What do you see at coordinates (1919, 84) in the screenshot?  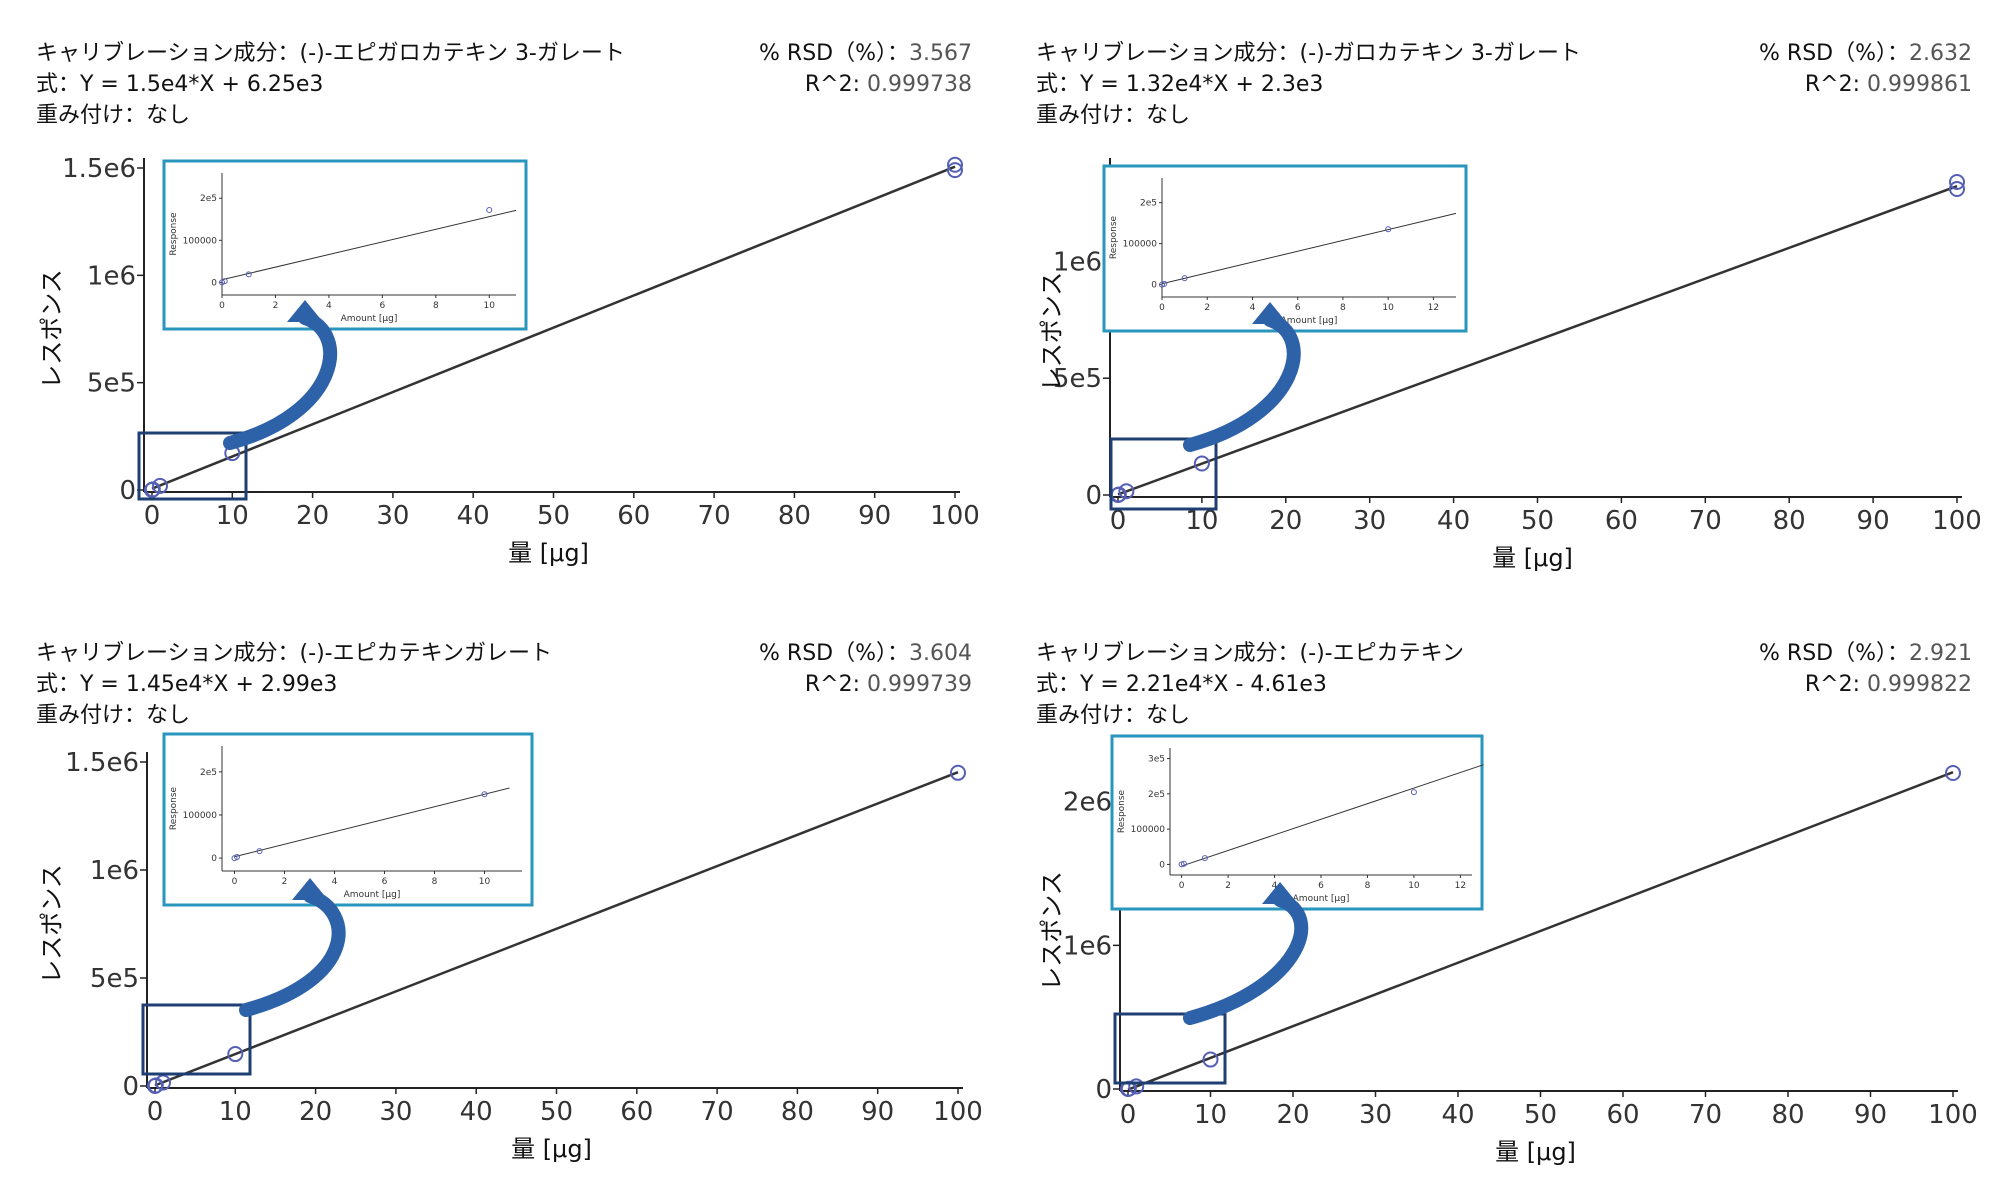 I see `r2-value: 0.999861` at bounding box center [1919, 84].